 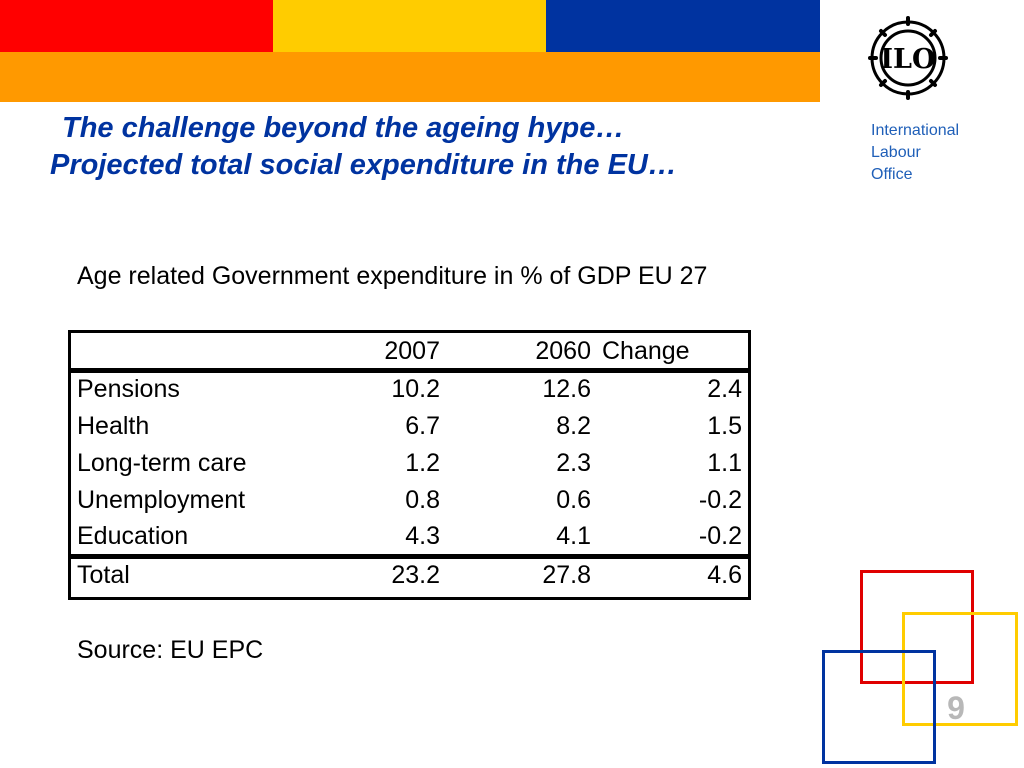 What do you see at coordinates (409, 26) in the screenshot?
I see `header-band-yellow` at bounding box center [409, 26].